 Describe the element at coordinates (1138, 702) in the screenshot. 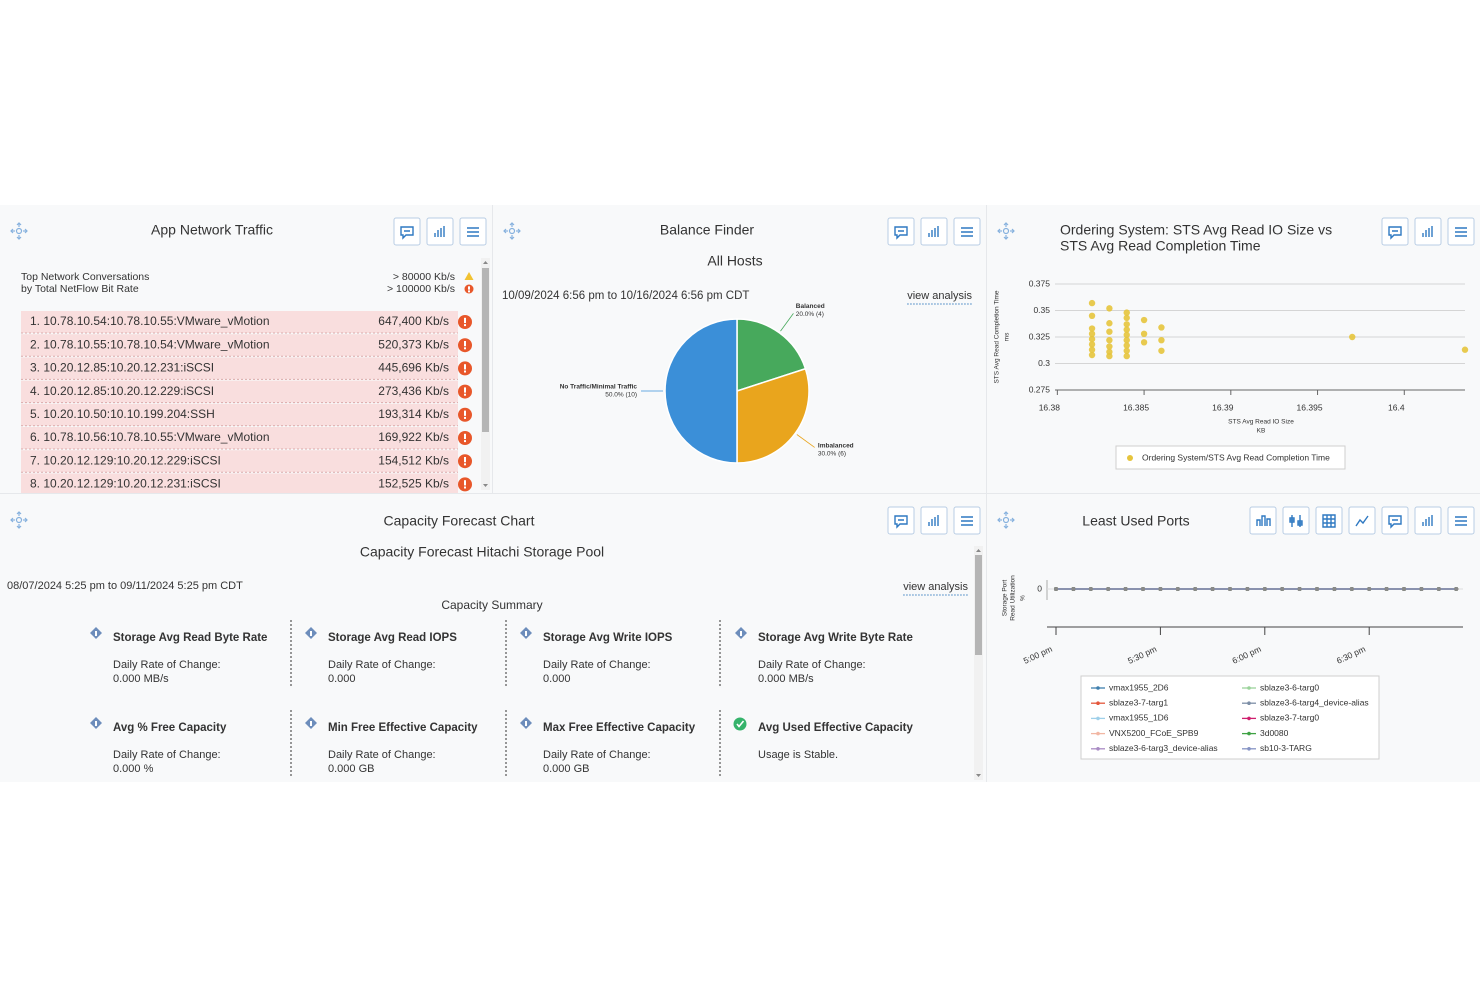

I see `legend-label: sblaze3-7-targ1` at that location.